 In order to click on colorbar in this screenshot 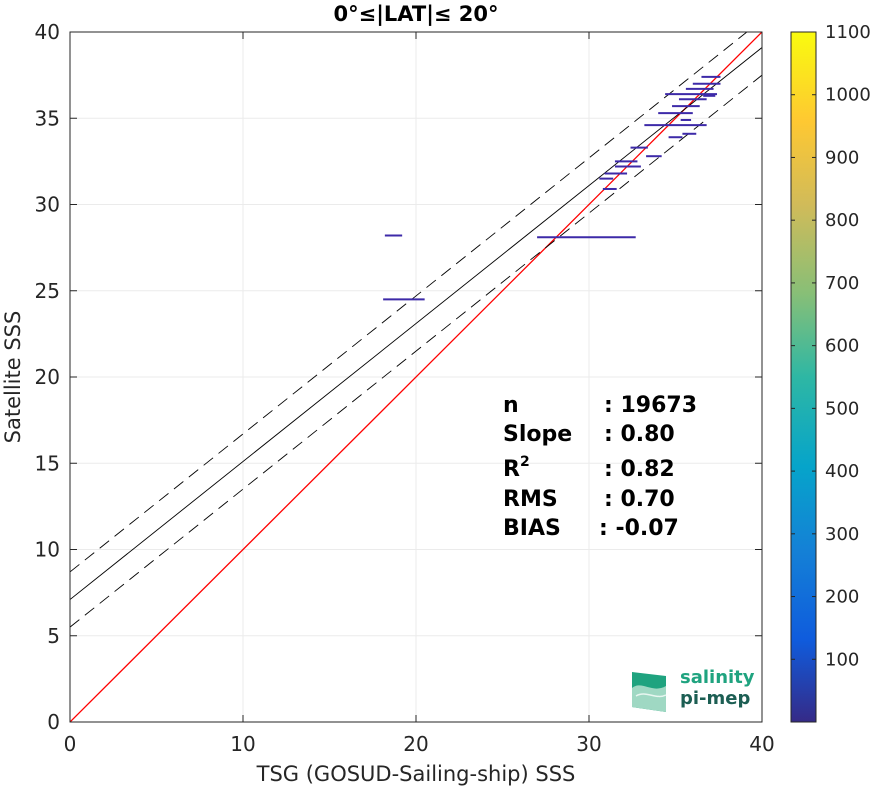, I will do `click(803, 377)`.